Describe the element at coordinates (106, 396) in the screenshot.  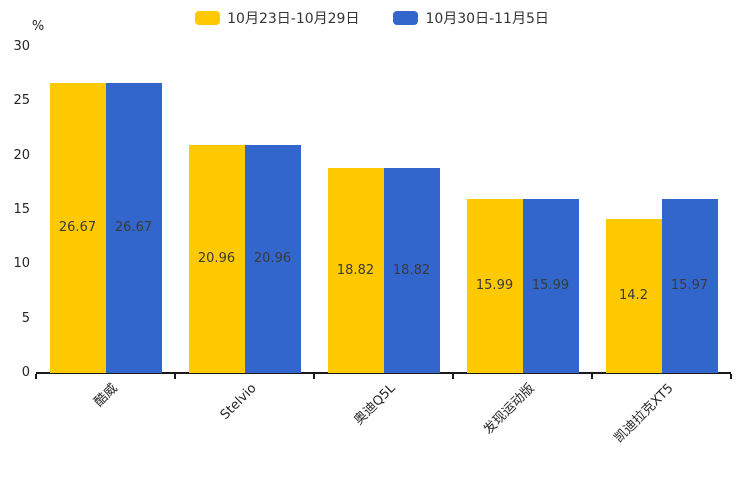
I see `x-category-label: 酷威` at that location.